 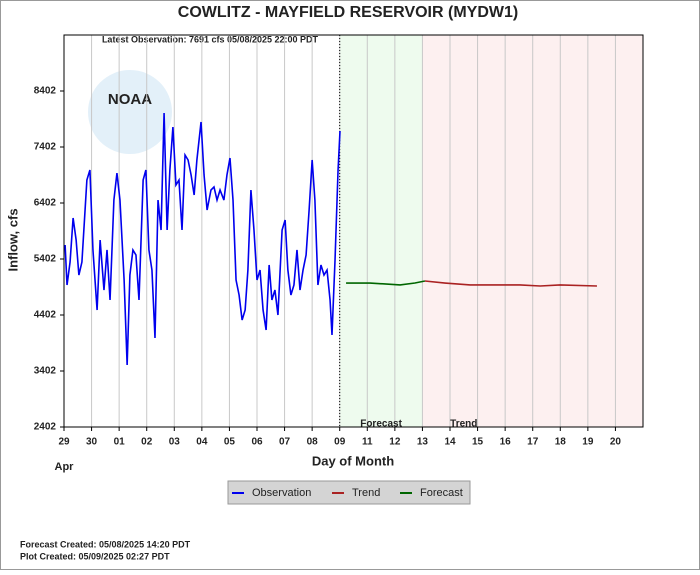 What do you see at coordinates (65, 467) in the screenshot?
I see `month-label: Apr` at bounding box center [65, 467].